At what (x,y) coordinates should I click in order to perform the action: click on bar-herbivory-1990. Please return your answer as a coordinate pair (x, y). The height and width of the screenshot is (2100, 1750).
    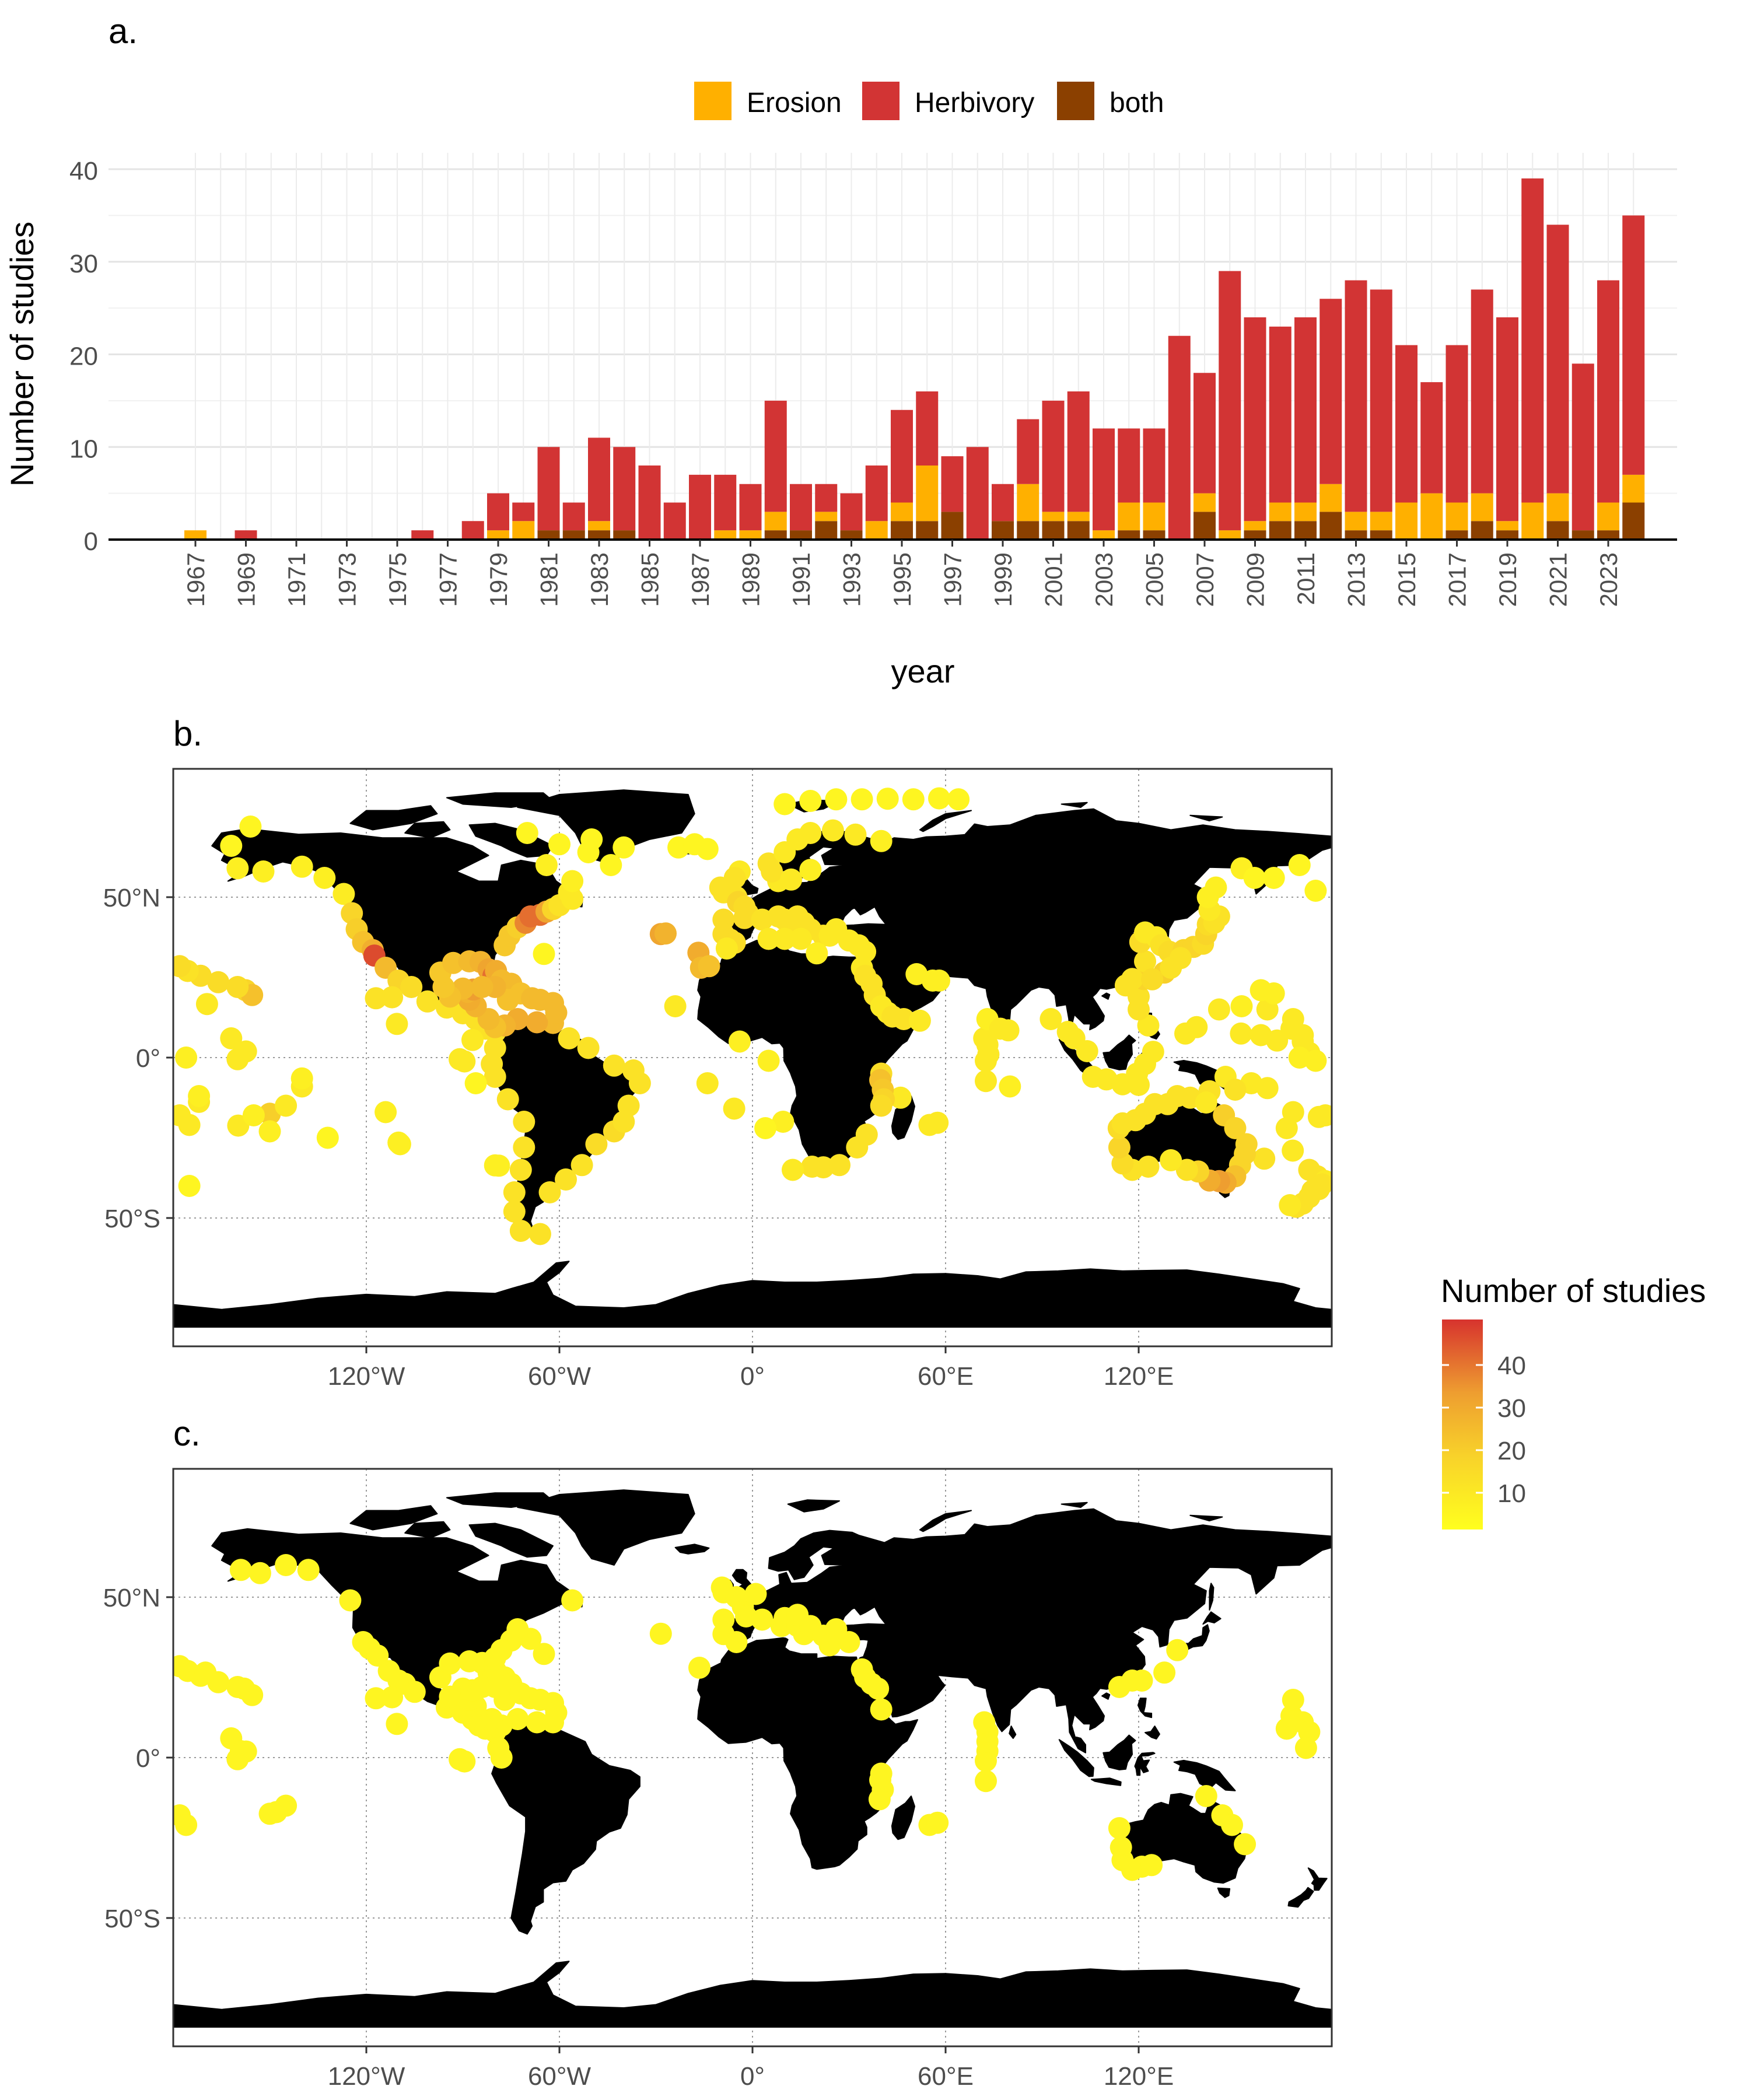
    Looking at the image, I should click on (775, 456).